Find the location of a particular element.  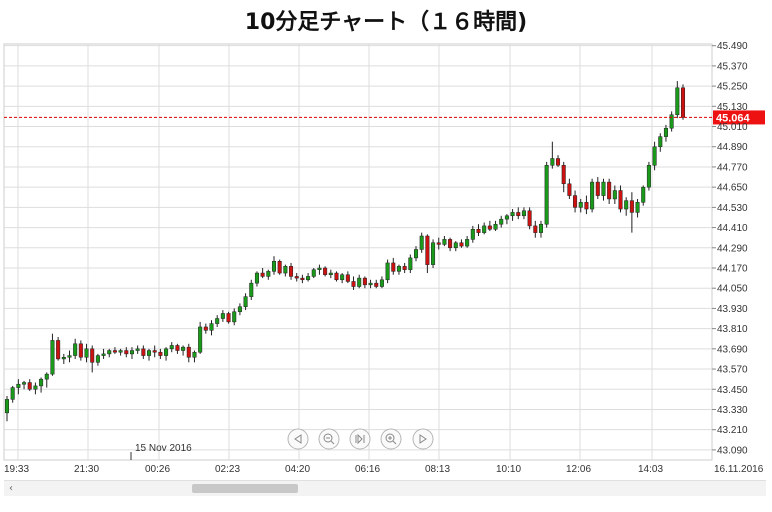

horizontal-scrollbar: ‹ is located at coordinates (385, 488).